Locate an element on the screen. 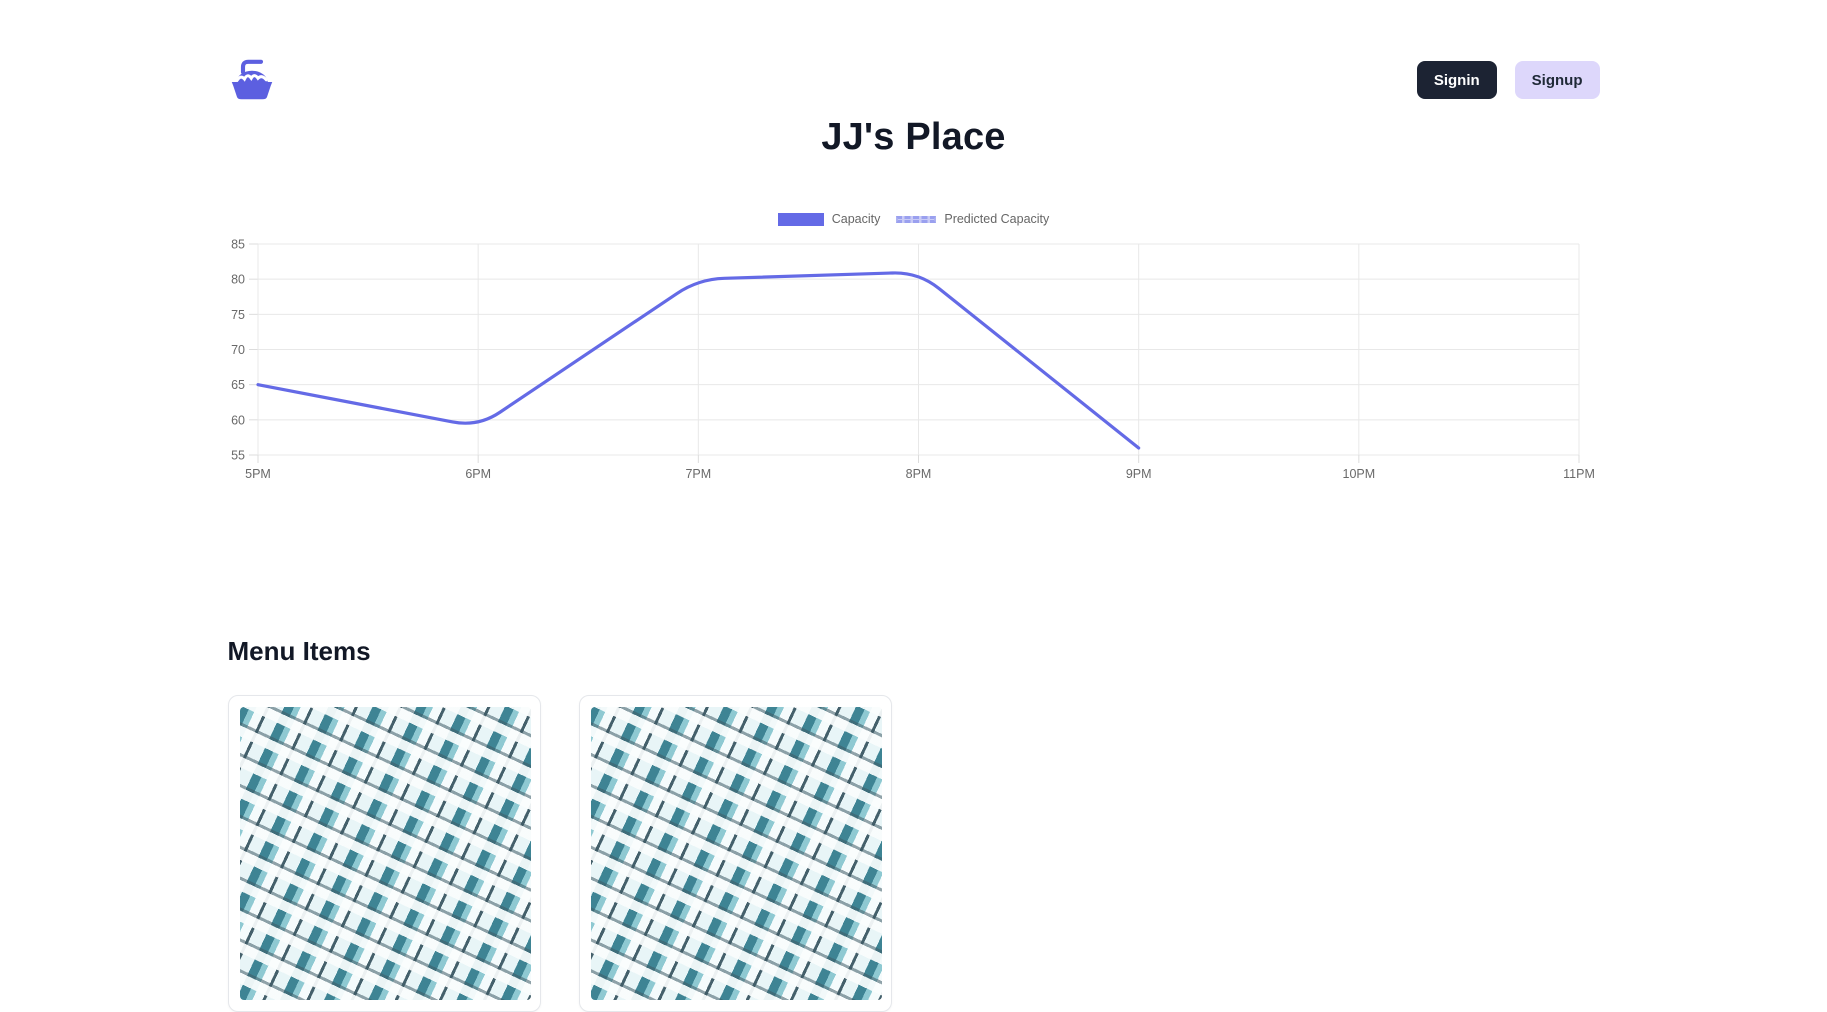 The image size is (1827, 1012). signin-button: Signin is located at coordinates (1456, 80).